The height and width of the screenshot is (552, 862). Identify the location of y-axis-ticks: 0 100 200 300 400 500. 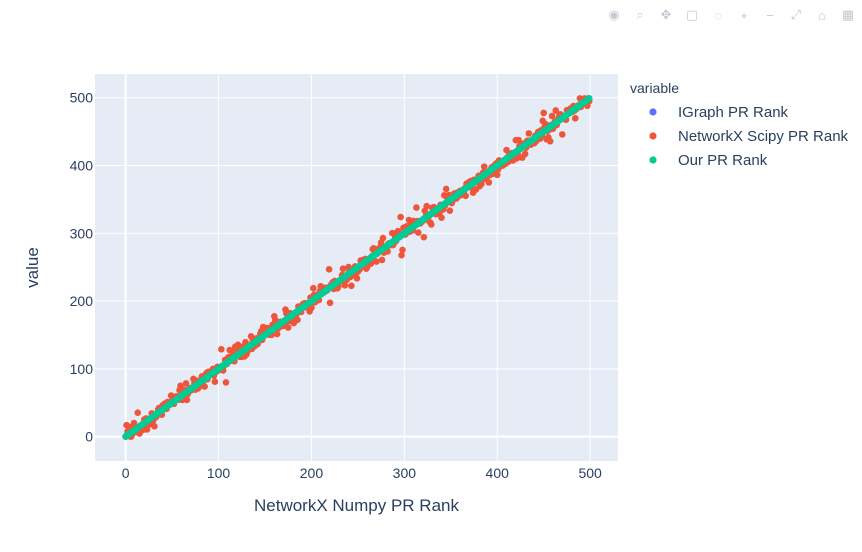
(82, 267).